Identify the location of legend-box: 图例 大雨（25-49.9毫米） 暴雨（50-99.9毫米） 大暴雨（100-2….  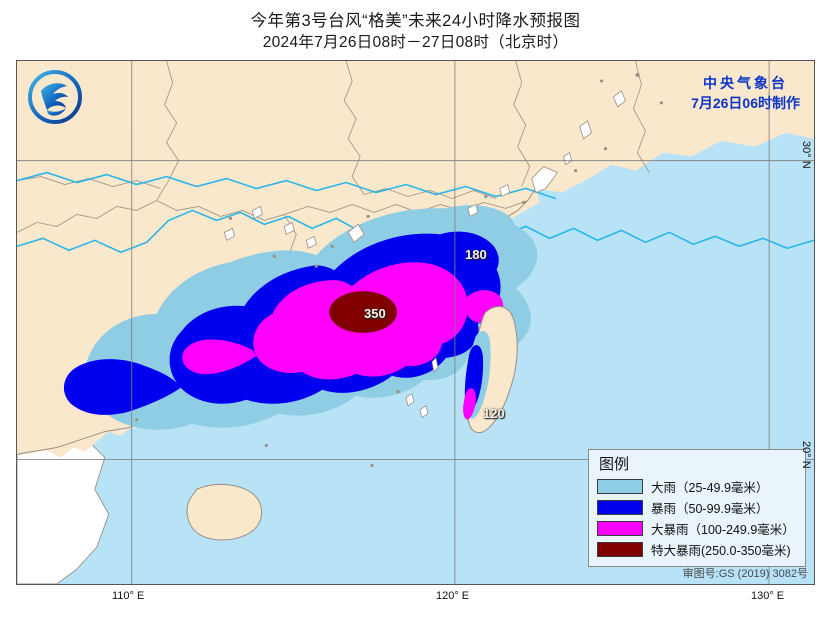
(697, 508).